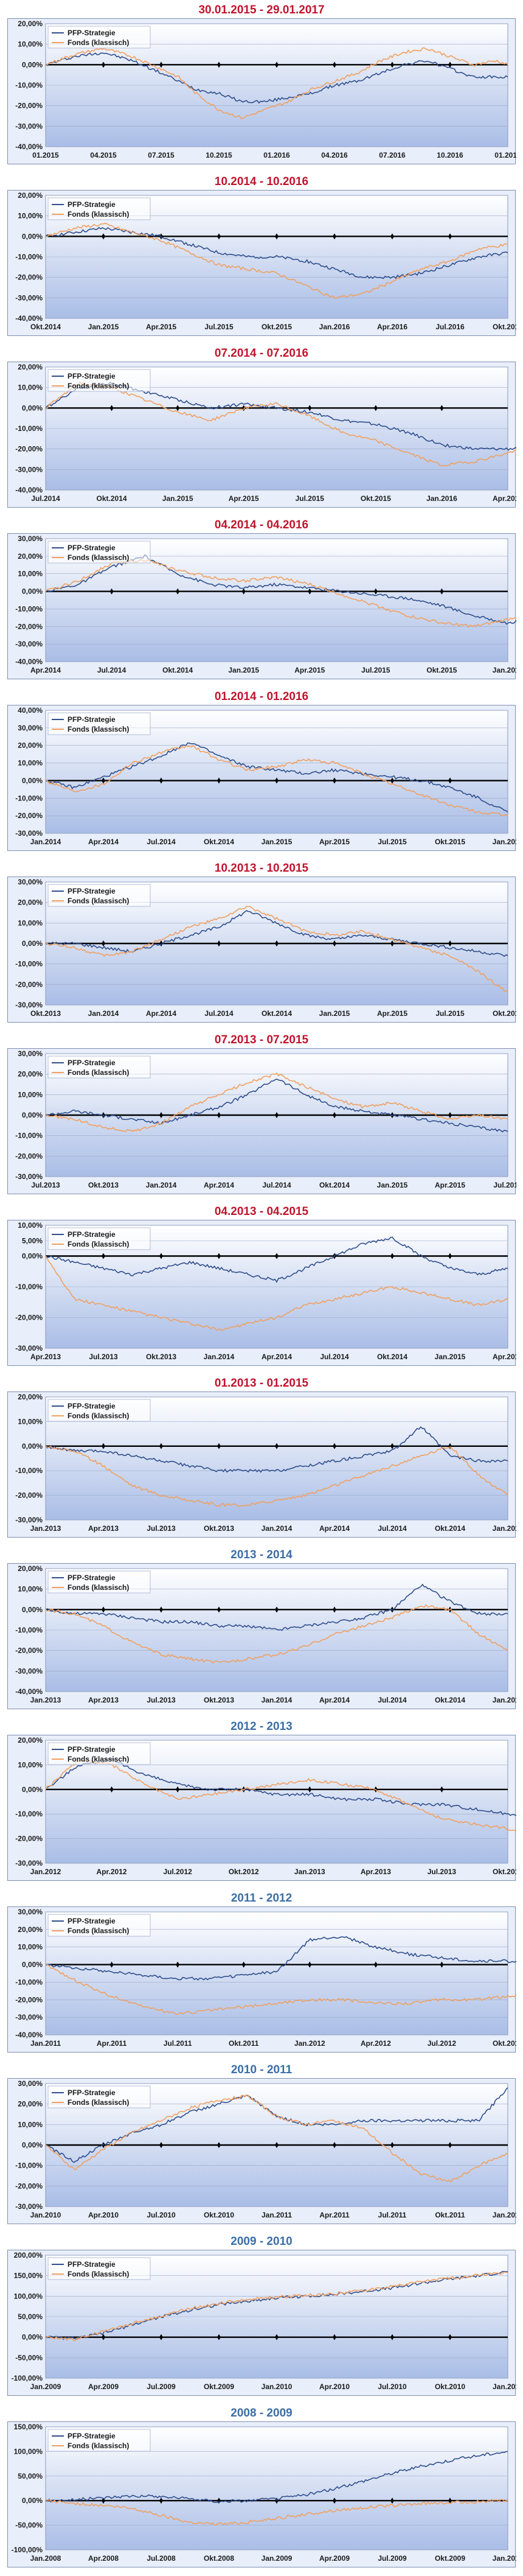  What do you see at coordinates (219, 1528) in the screenshot?
I see `x-tick-label: Okt.2013` at bounding box center [219, 1528].